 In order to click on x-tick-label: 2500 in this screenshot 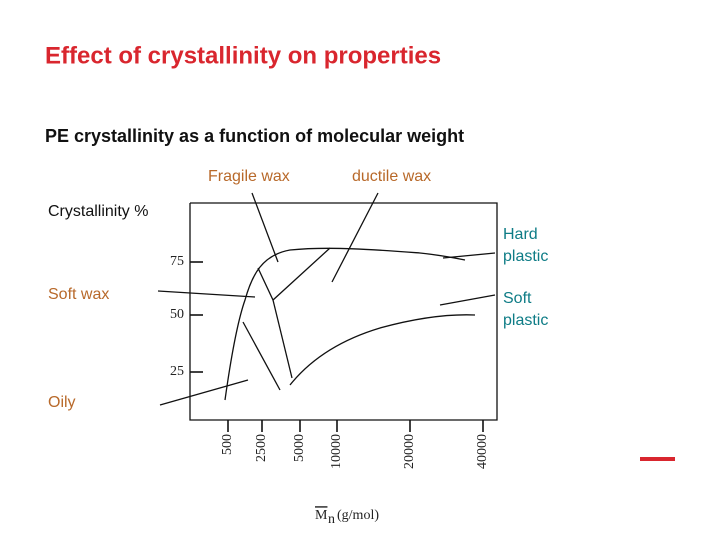, I will do `click(261, 448)`.